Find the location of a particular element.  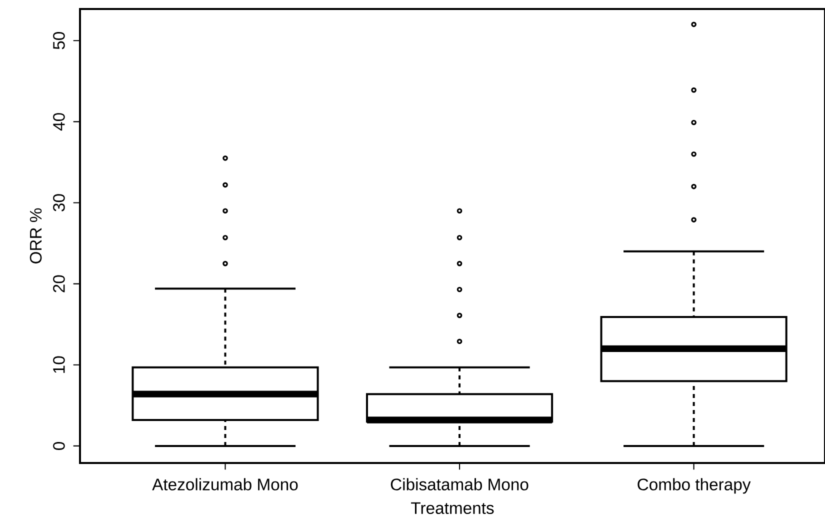

x-tick-label: Combo therapy is located at coordinates (694, 486).